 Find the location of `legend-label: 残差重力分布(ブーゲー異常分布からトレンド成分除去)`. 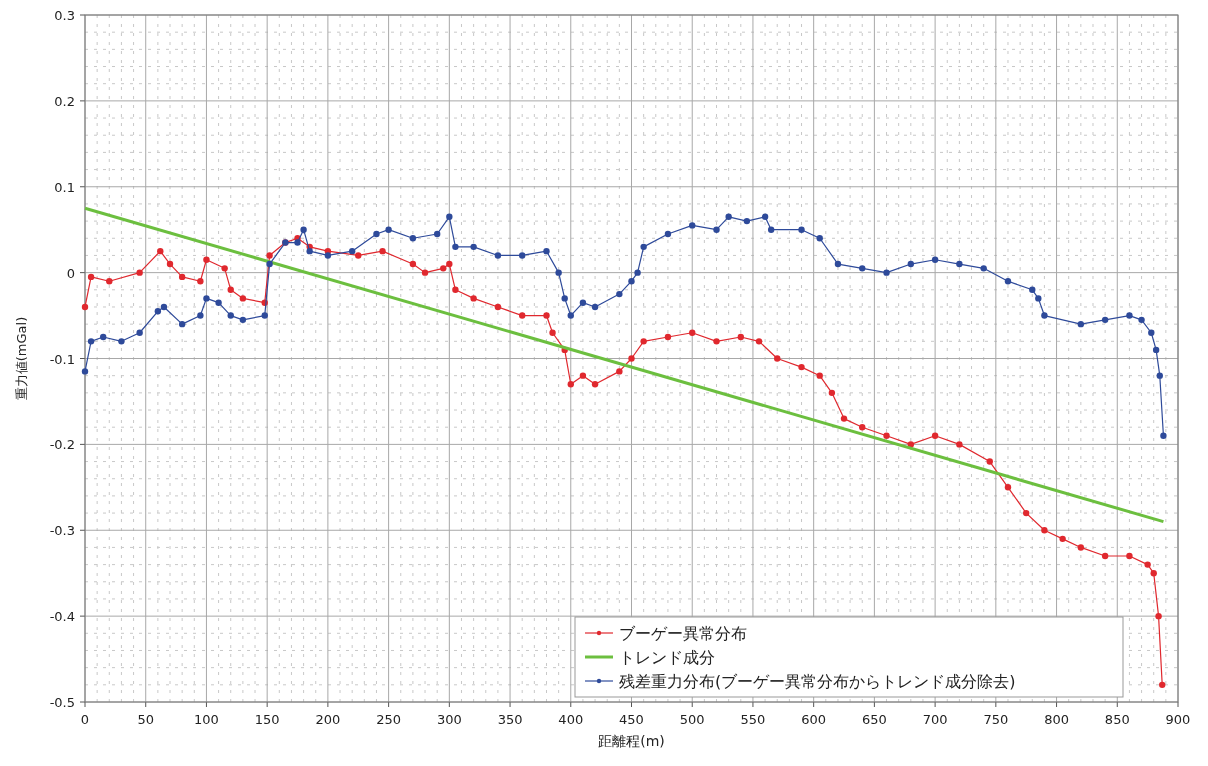

legend-label: 残差重力分布(ブーゲー異常分布からトレンド成分除去) is located at coordinates (817, 681).